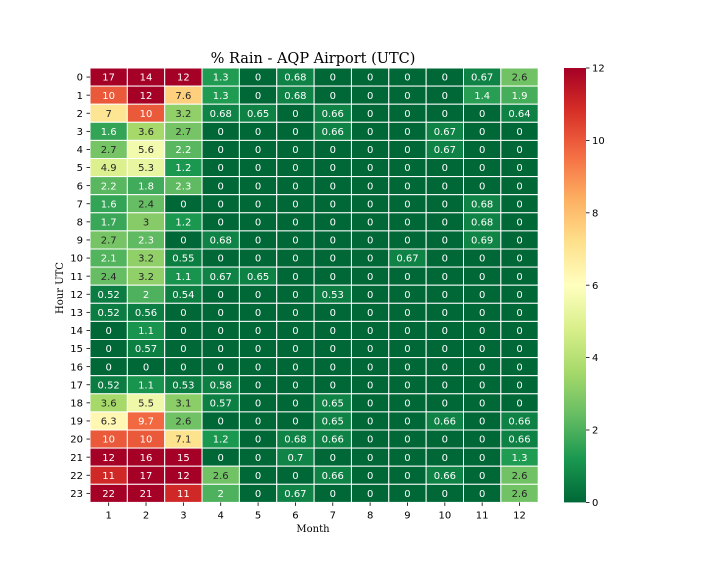 The height and width of the screenshot is (576, 720). I want to click on x-tick-label: 4, so click(221, 515).